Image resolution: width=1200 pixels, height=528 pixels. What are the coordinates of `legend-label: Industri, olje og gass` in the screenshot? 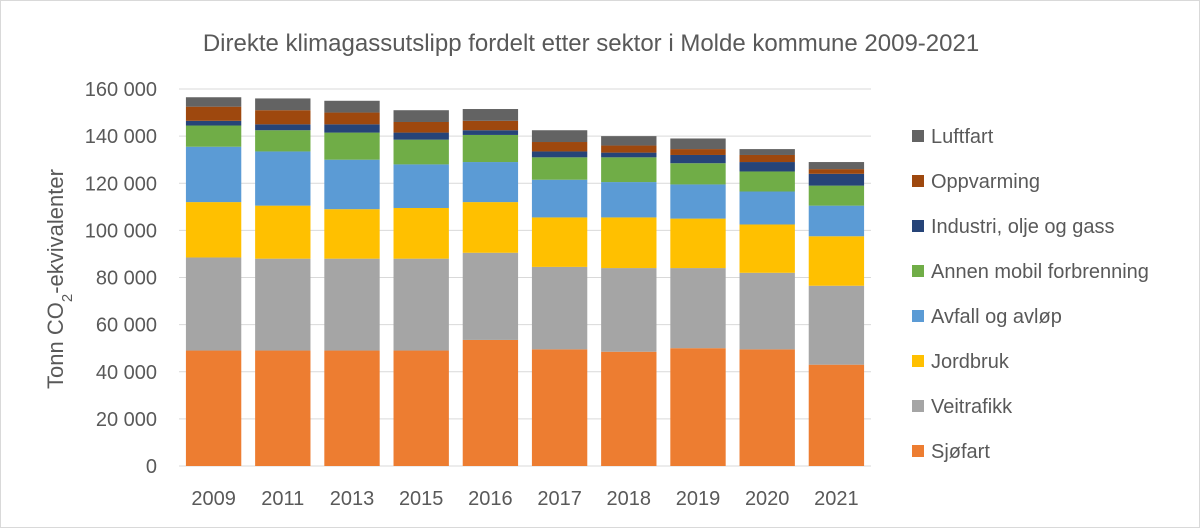 It's located at (1022, 227).